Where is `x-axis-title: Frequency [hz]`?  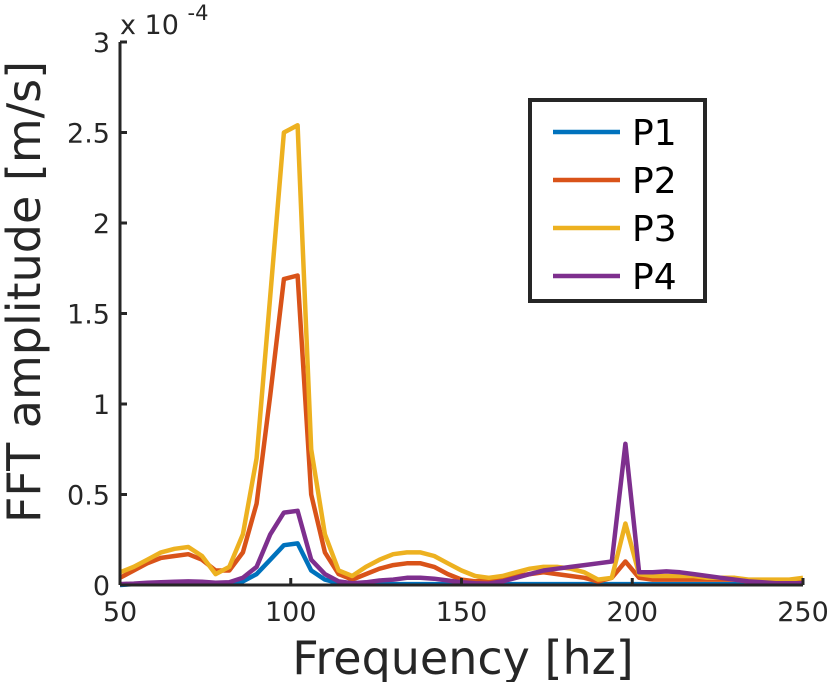 x-axis-title: Frequency [hz] is located at coordinates (462, 656).